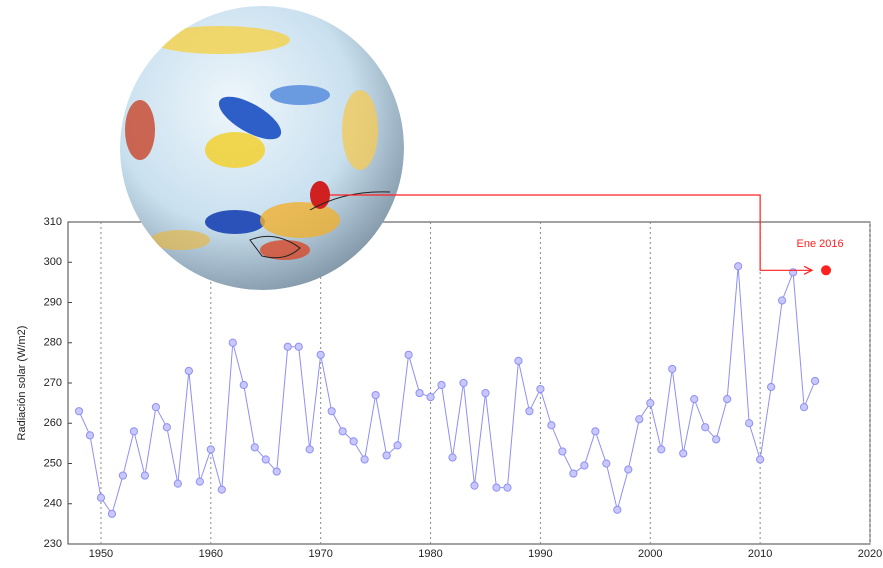 This screenshot has height=568, width=883. I want to click on y-tick-label: 240, so click(53, 504).